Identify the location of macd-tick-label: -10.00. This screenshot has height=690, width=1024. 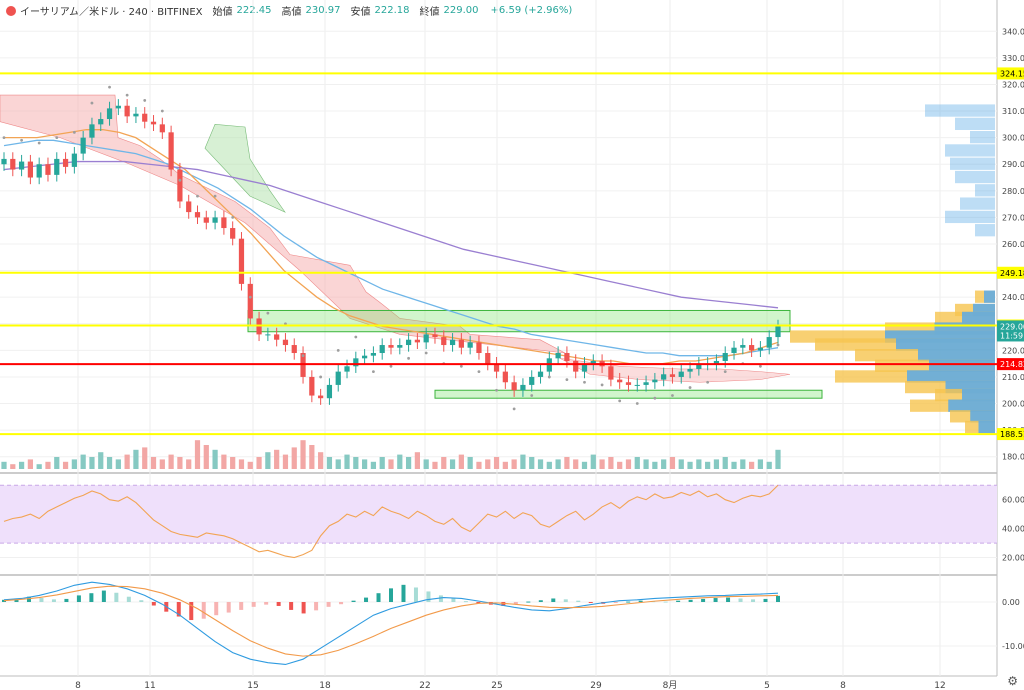
(1013, 646).